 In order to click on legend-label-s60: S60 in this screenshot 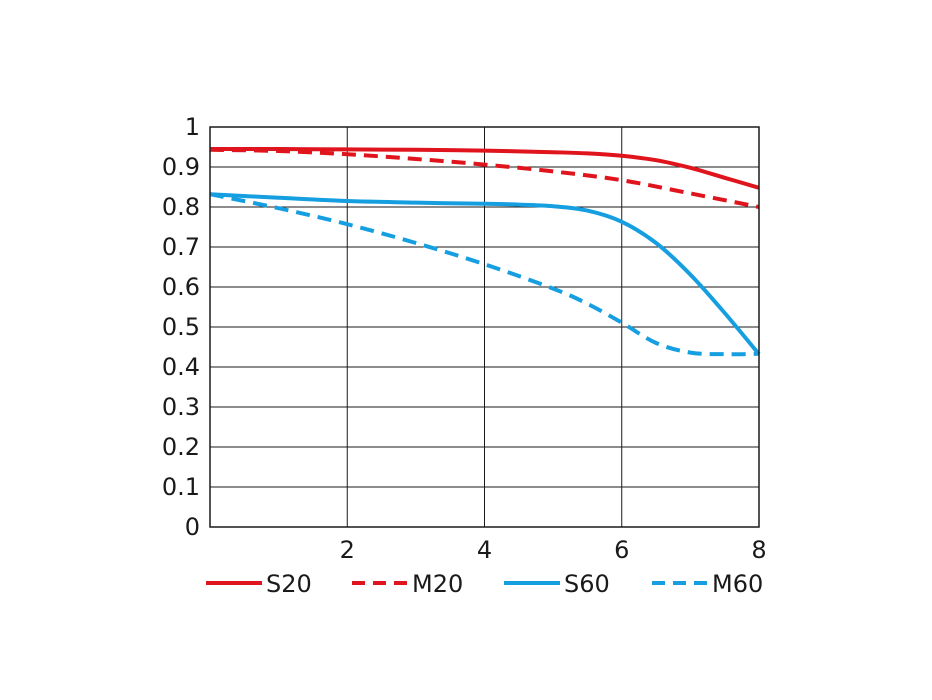, I will do `click(587, 584)`.